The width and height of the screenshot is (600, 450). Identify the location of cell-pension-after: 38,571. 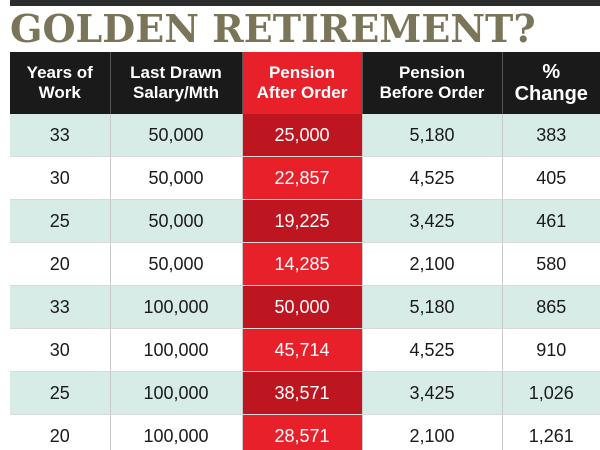
(301, 393).